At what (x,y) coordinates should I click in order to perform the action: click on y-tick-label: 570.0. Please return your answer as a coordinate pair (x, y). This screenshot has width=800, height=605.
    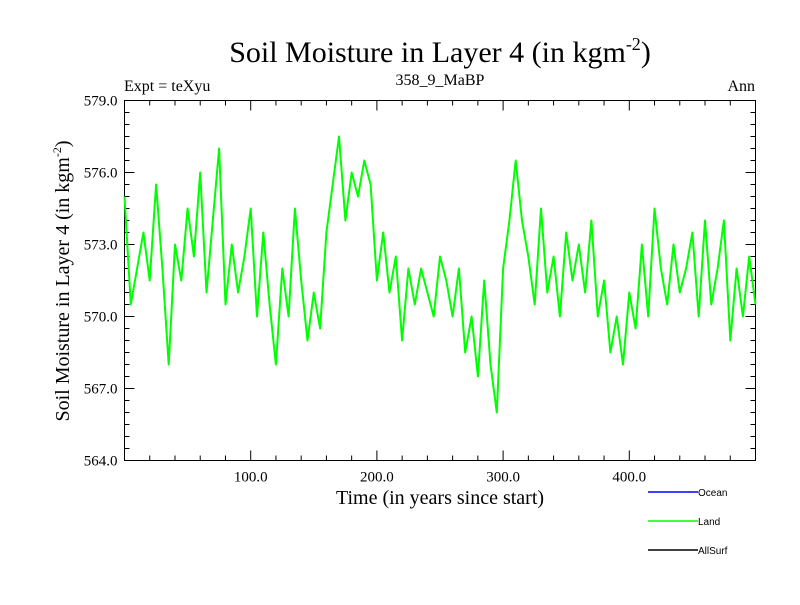
    Looking at the image, I should click on (101, 318).